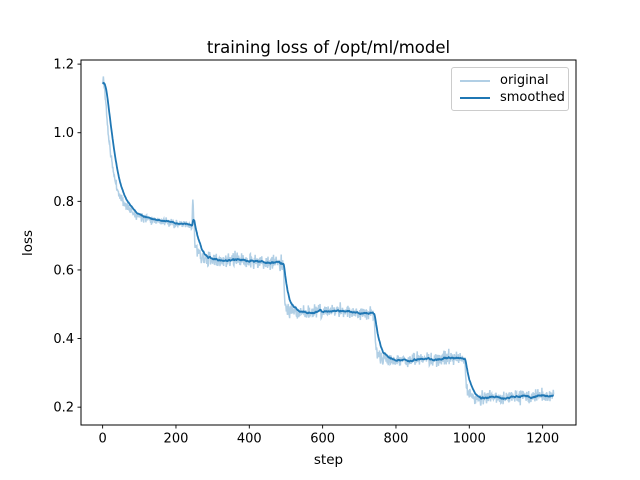 This screenshot has height=480, width=640. Describe the element at coordinates (63, 133) in the screenshot. I see `y-tick-label: 1.0` at that location.